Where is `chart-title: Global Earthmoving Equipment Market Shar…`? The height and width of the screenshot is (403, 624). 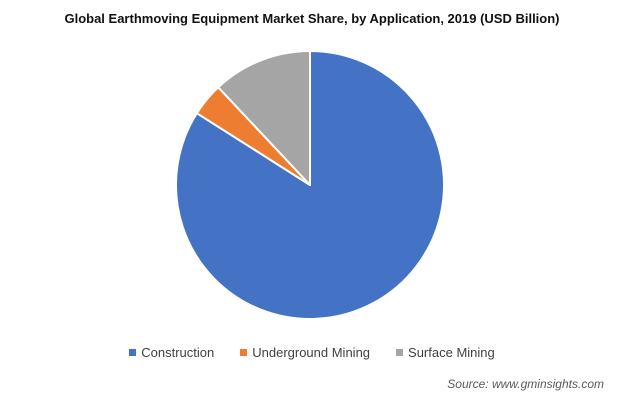
chart-title: Global Earthmoving Equipment Market Shar… is located at coordinates (312, 18).